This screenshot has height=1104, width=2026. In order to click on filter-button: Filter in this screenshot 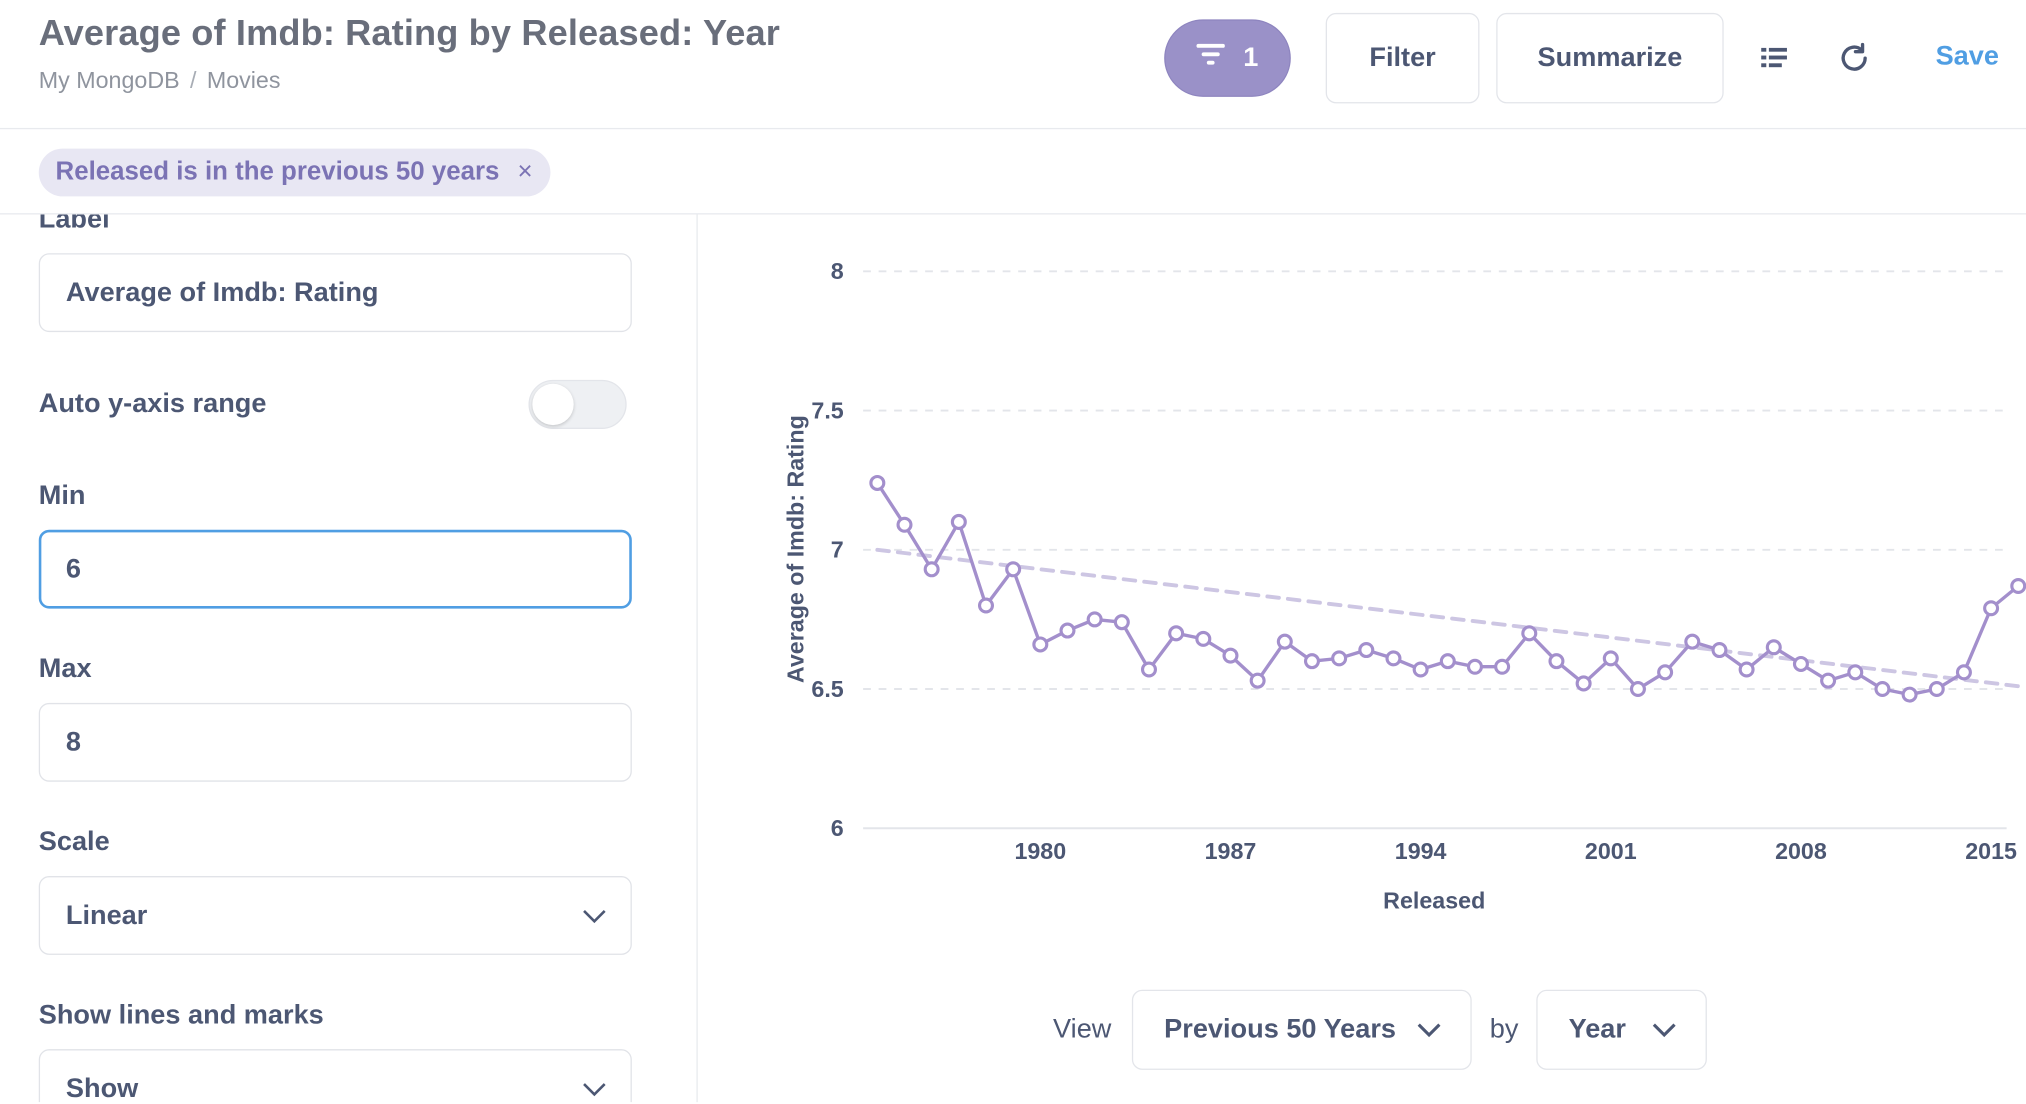, I will do `click(1402, 58)`.